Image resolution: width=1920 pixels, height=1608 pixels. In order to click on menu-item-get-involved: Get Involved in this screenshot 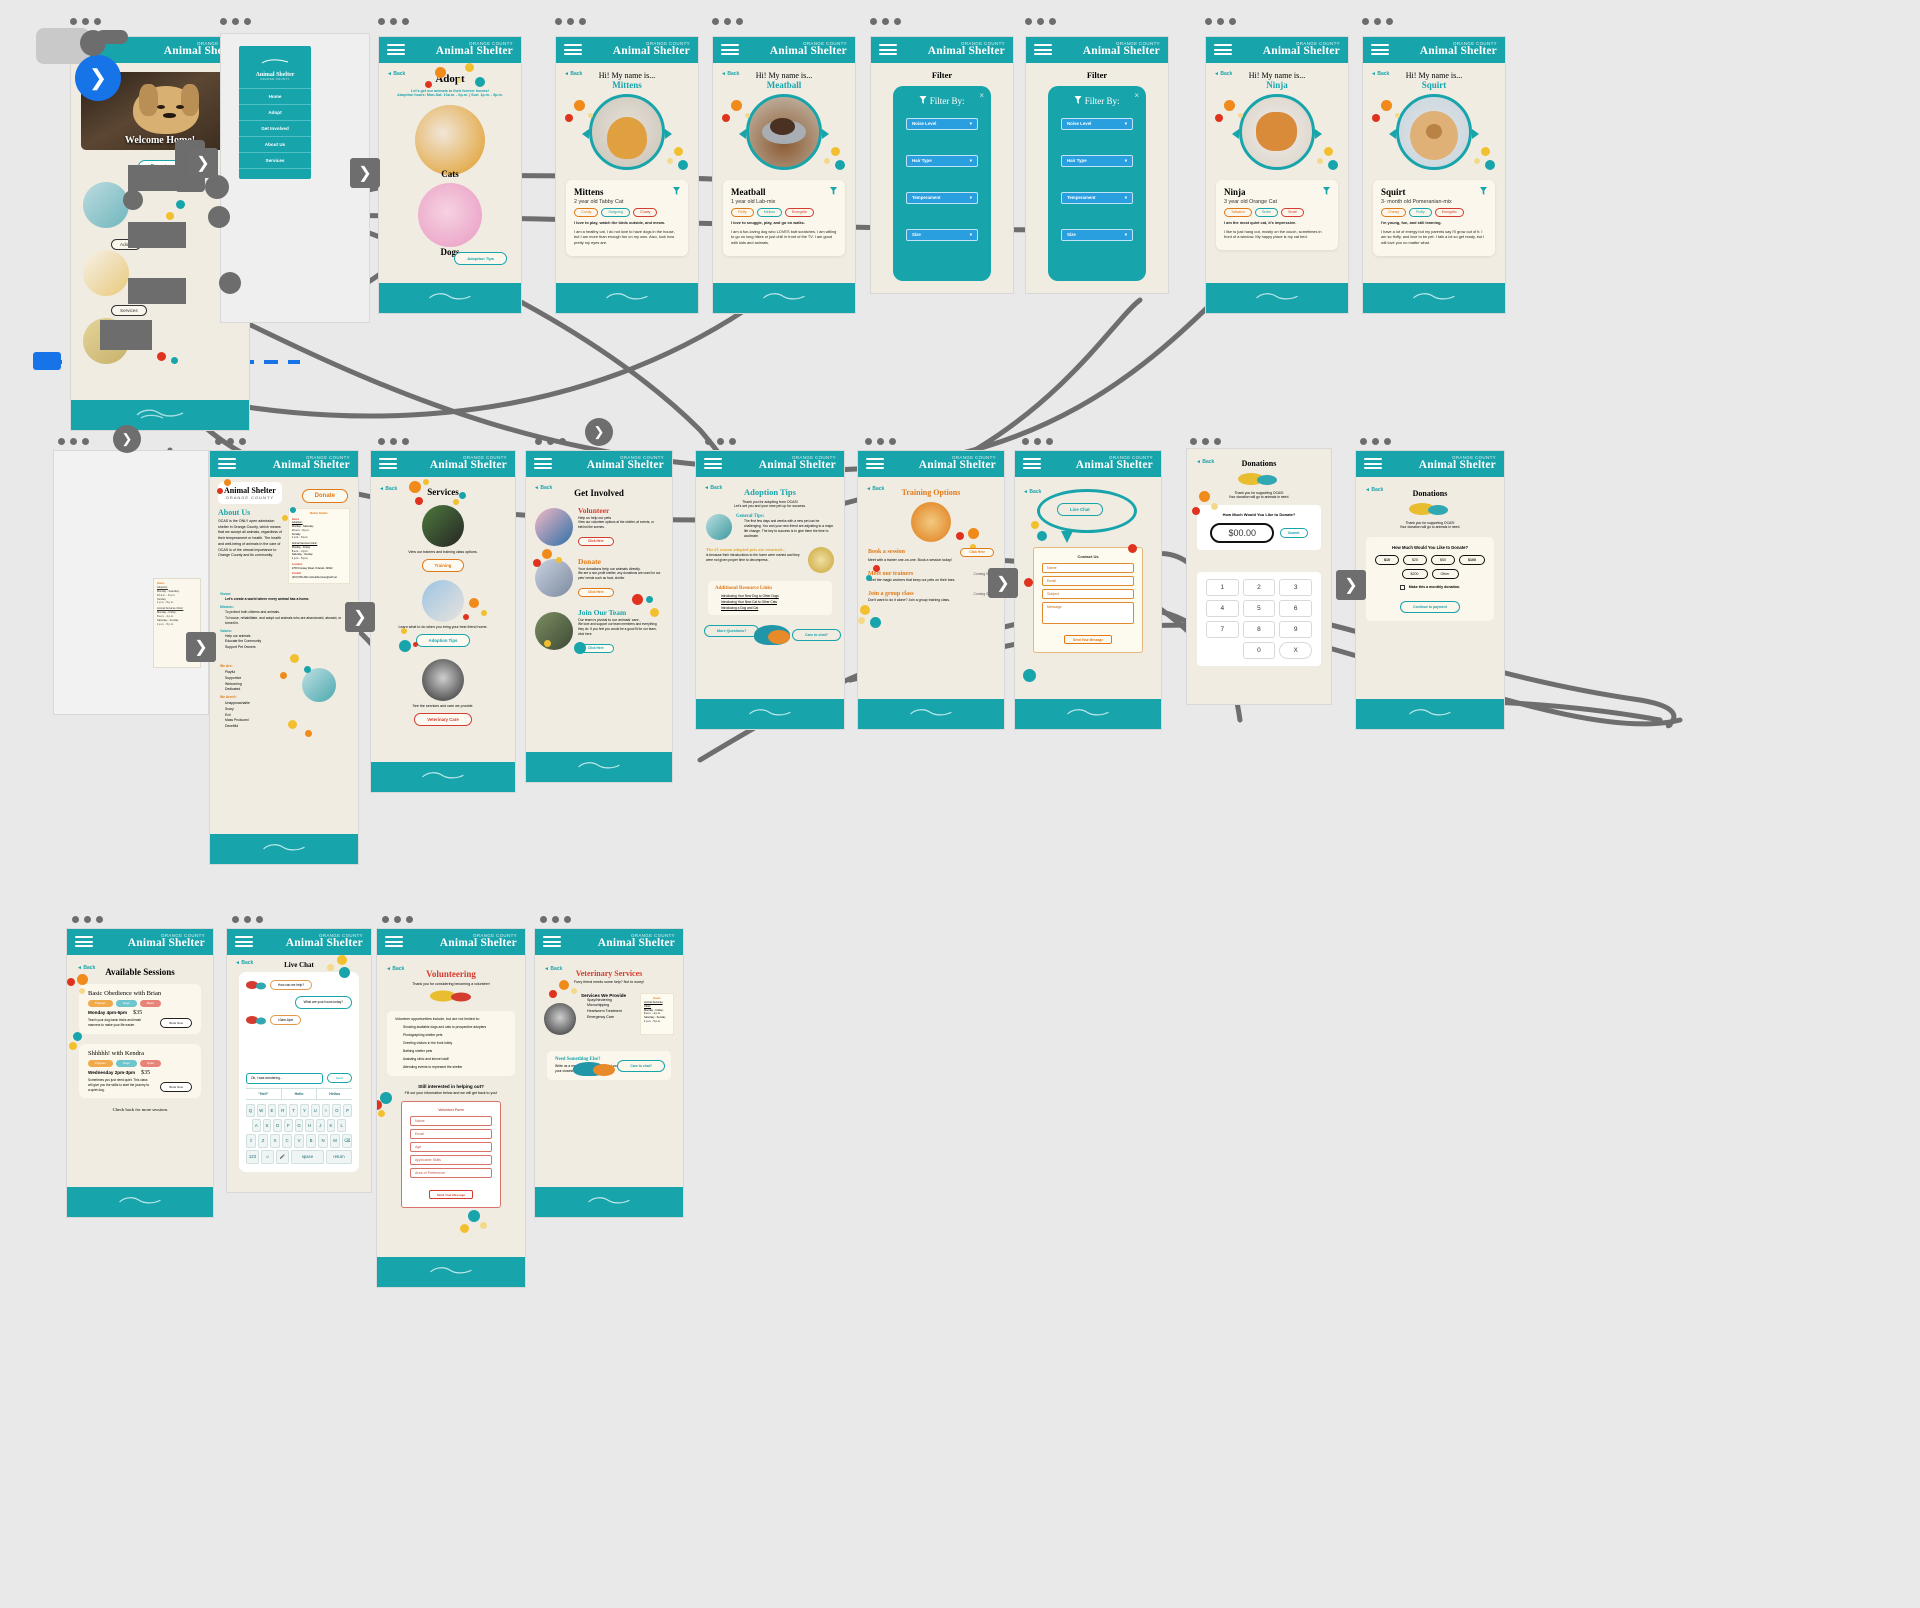, I will do `click(275, 128)`.